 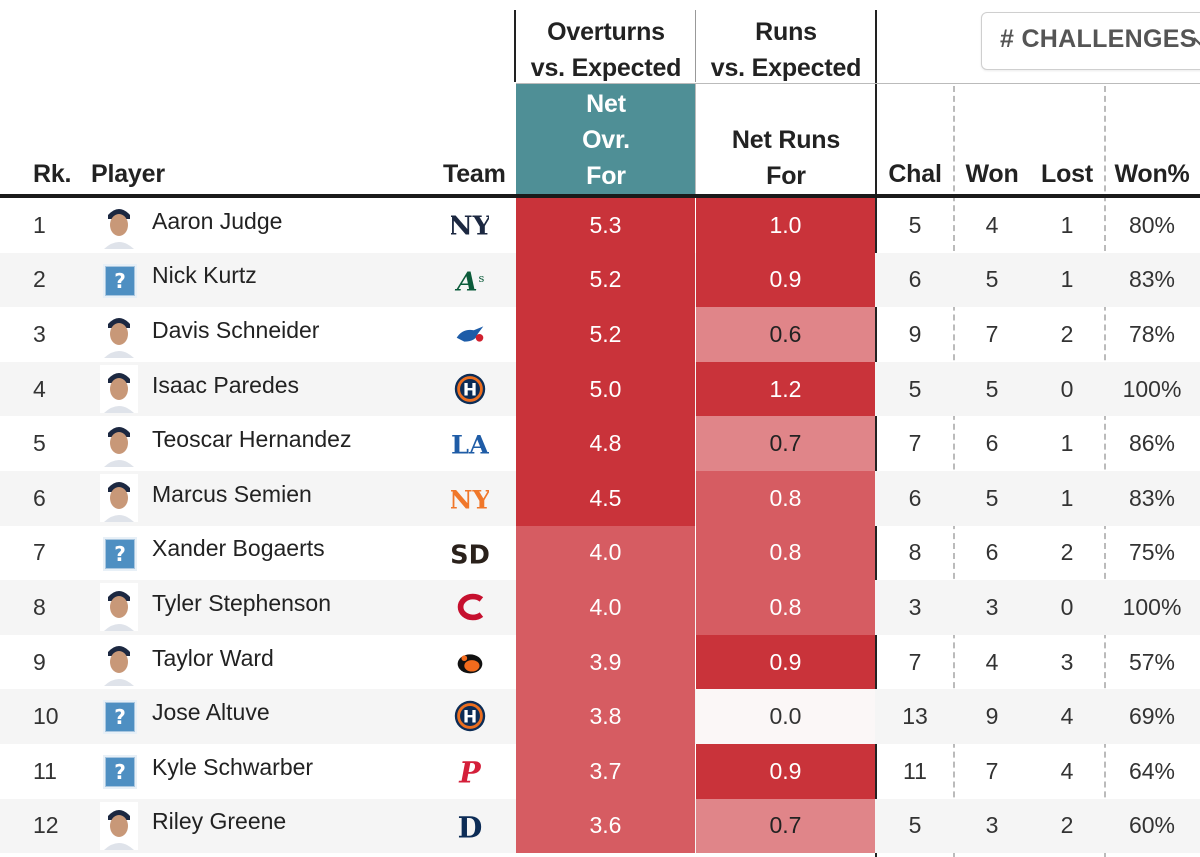 I want to click on group-header-runs: Runs vs. Expected, so click(x=786, y=50).